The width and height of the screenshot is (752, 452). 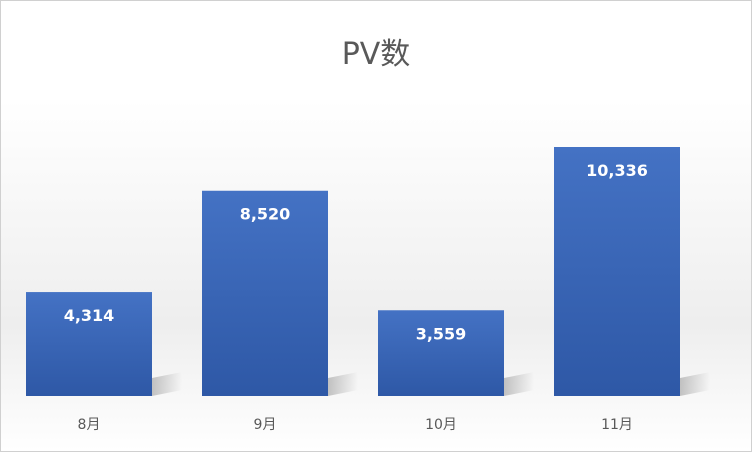 I want to click on x-tick-label: 10月, so click(x=441, y=425).